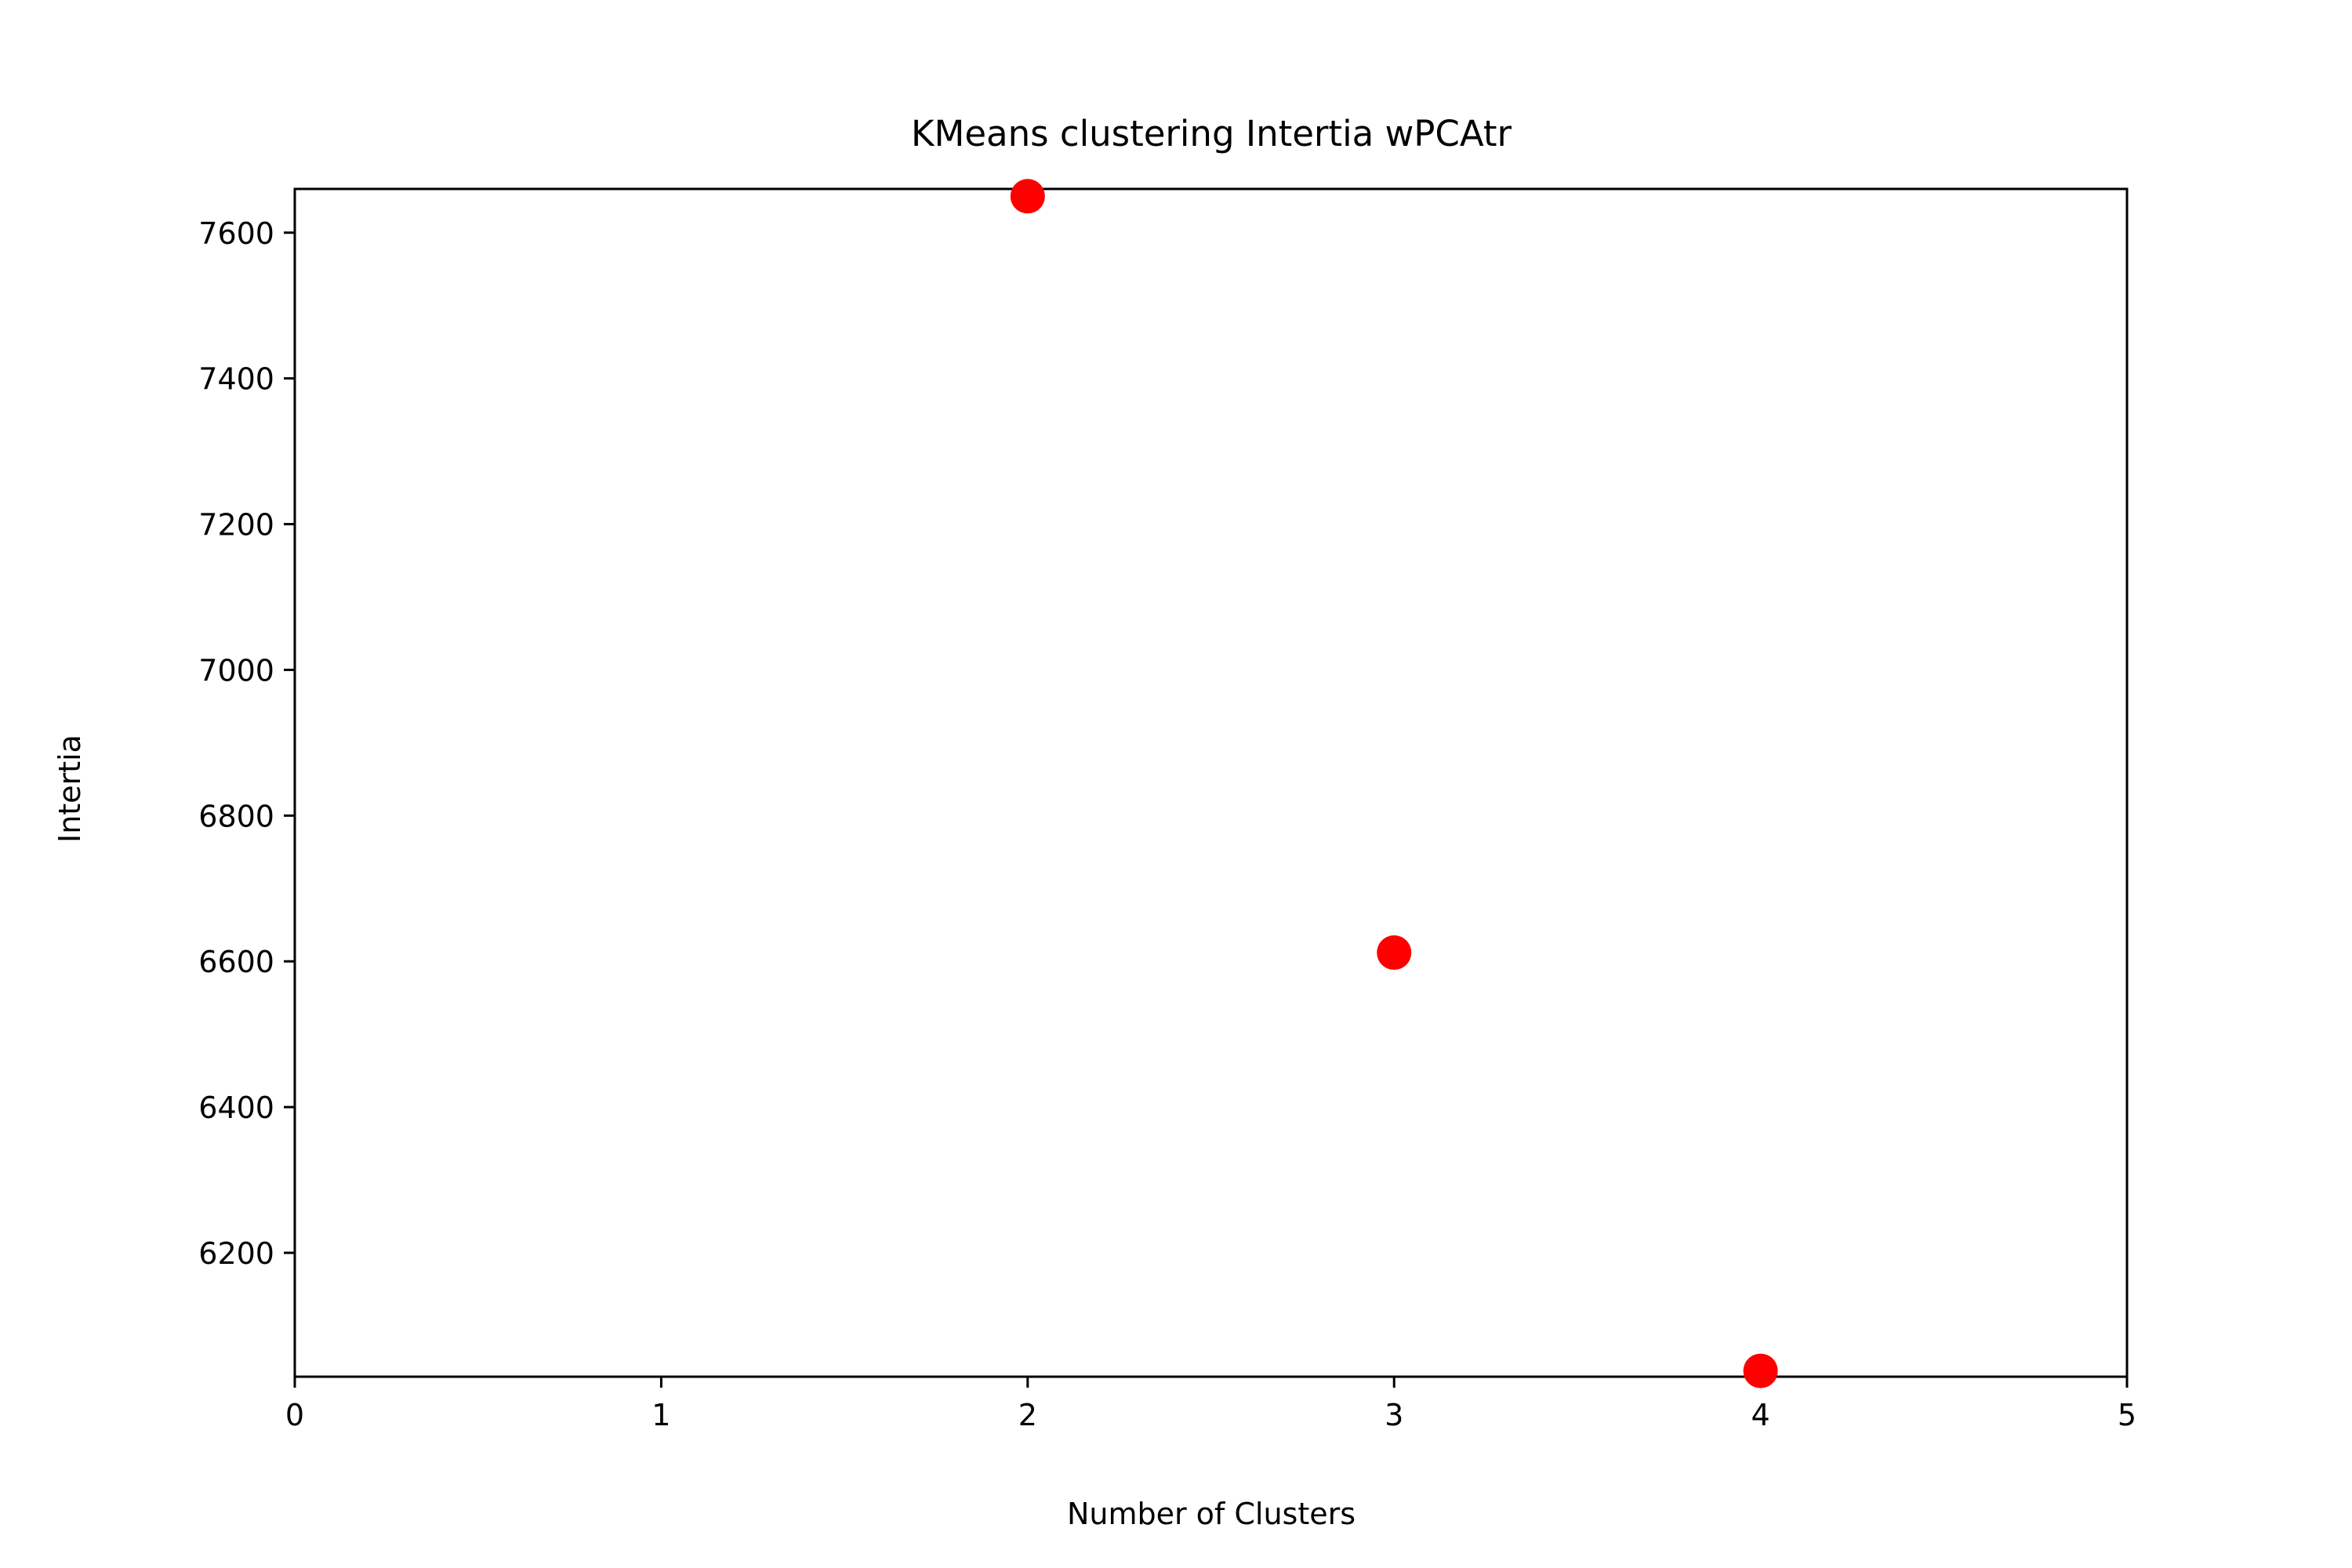 Image resolution: width=2352 pixels, height=1568 pixels. I want to click on y-tick-label: 6600, so click(236, 962).